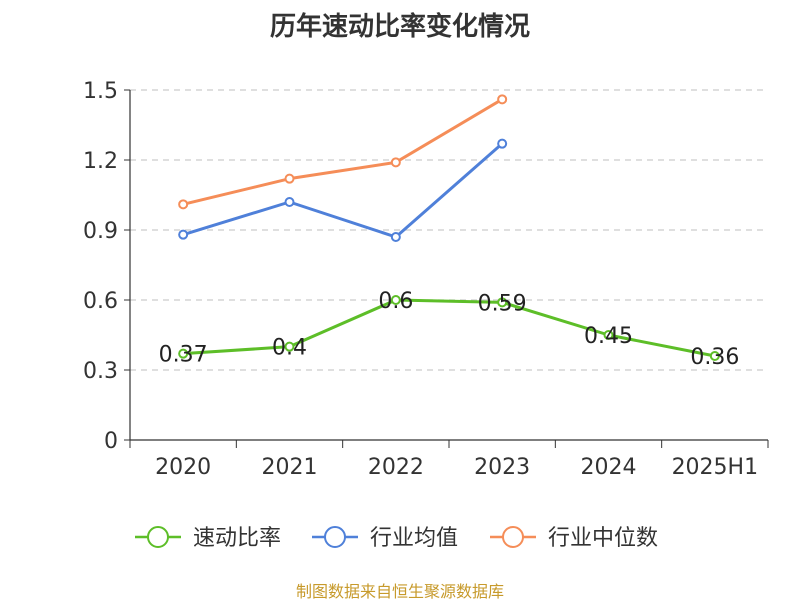 The width and height of the screenshot is (800, 602). Describe the element at coordinates (100, 301) in the screenshot. I see `y-tick-label-2: 0.6` at that location.